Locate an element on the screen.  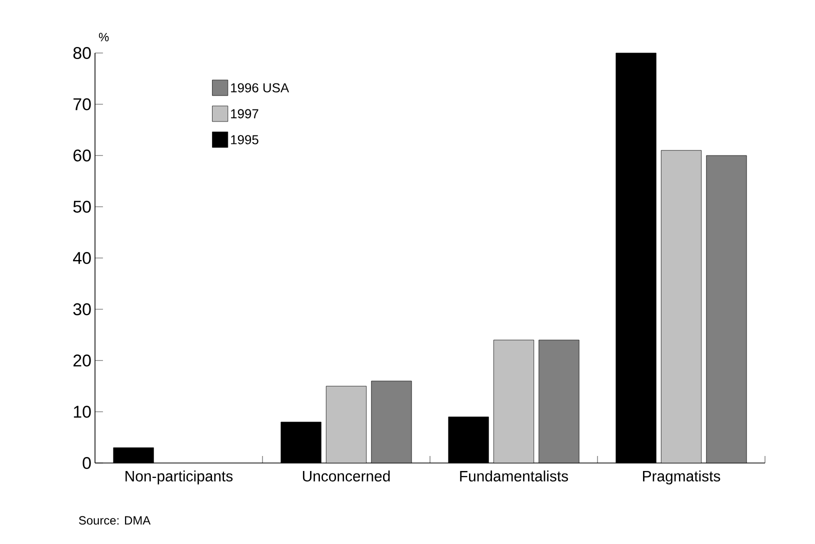
source-note: Source: DMA is located at coordinates (114, 520).